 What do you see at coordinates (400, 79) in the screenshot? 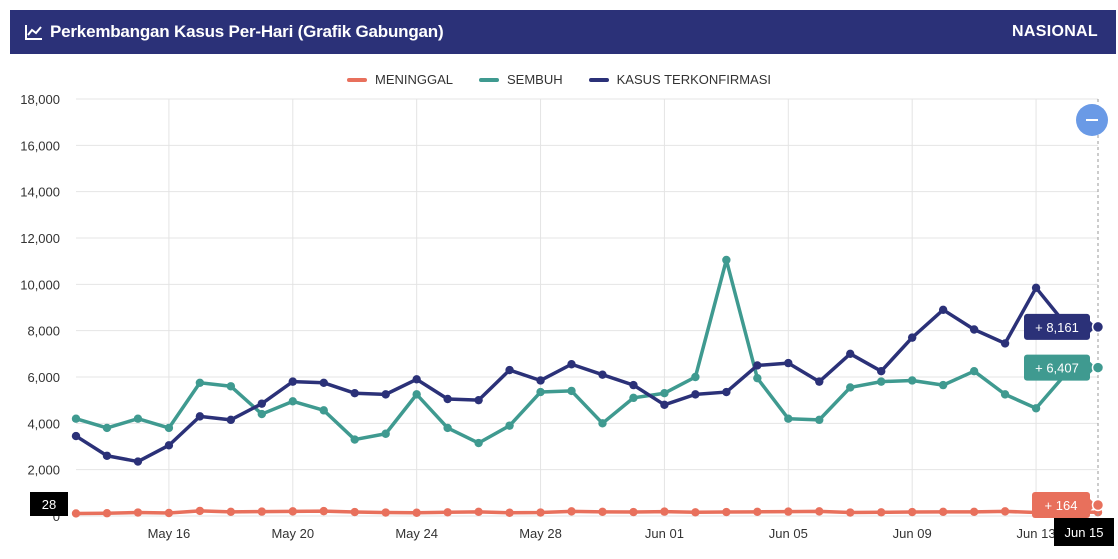
I see `legend-item-meninggal: MENINGGAL` at bounding box center [400, 79].